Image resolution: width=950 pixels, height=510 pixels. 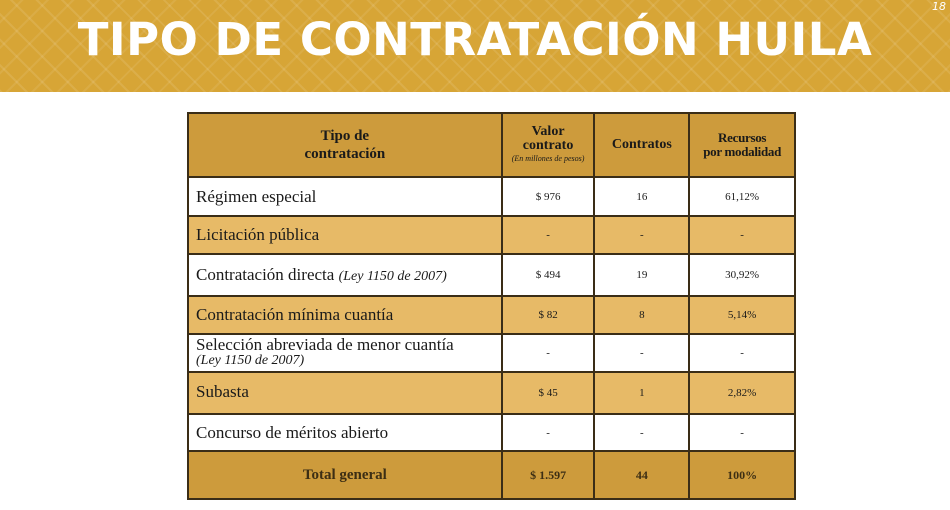 What do you see at coordinates (258, 234) in the screenshot?
I see `row-name-text: Licitación pública` at bounding box center [258, 234].